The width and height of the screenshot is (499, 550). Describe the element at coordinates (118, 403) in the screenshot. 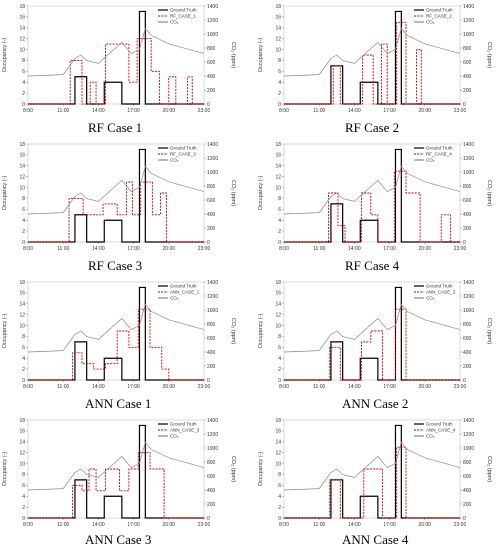

I see `caption-ann-case-1: ANN Case 1` at that location.